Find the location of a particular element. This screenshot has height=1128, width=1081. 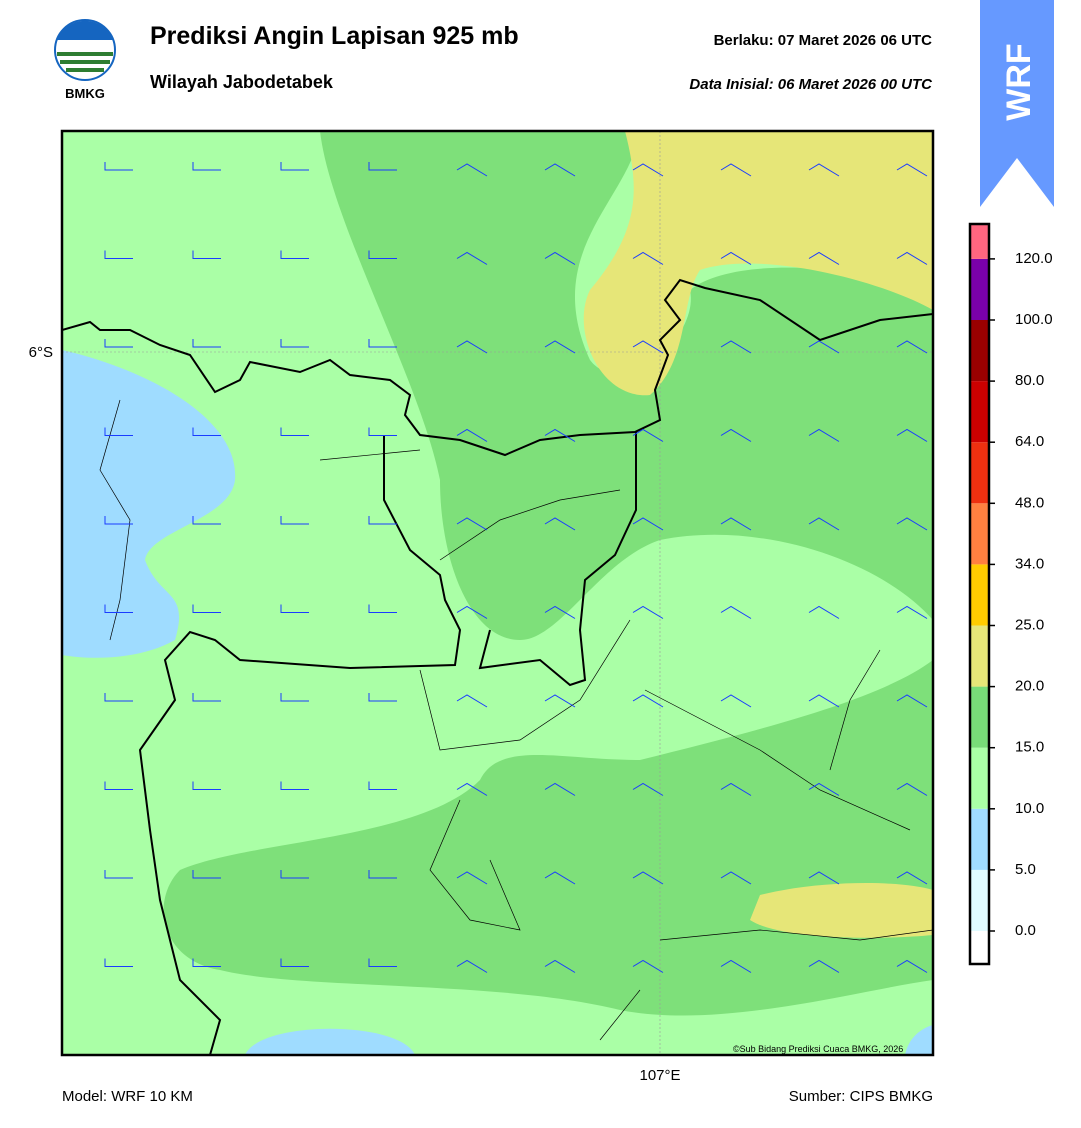

colorbar-label: 5.0 is located at coordinates (1025, 869).